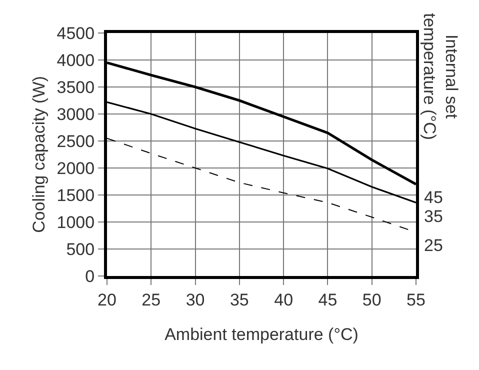 This screenshot has width=479, height=370. What do you see at coordinates (75, 33) in the screenshot?
I see `y-tick-label: 4500` at bounding box center [75, 33].